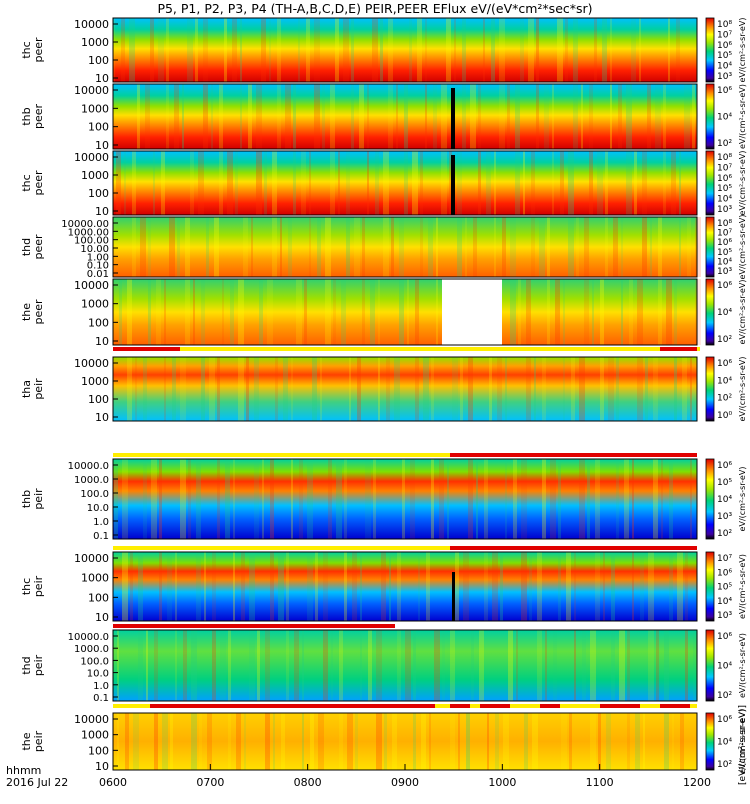 Image resolution: width=750 pixels, height=804 pixels. I want to click on panel-label: thbpeir, so click(32, 499).